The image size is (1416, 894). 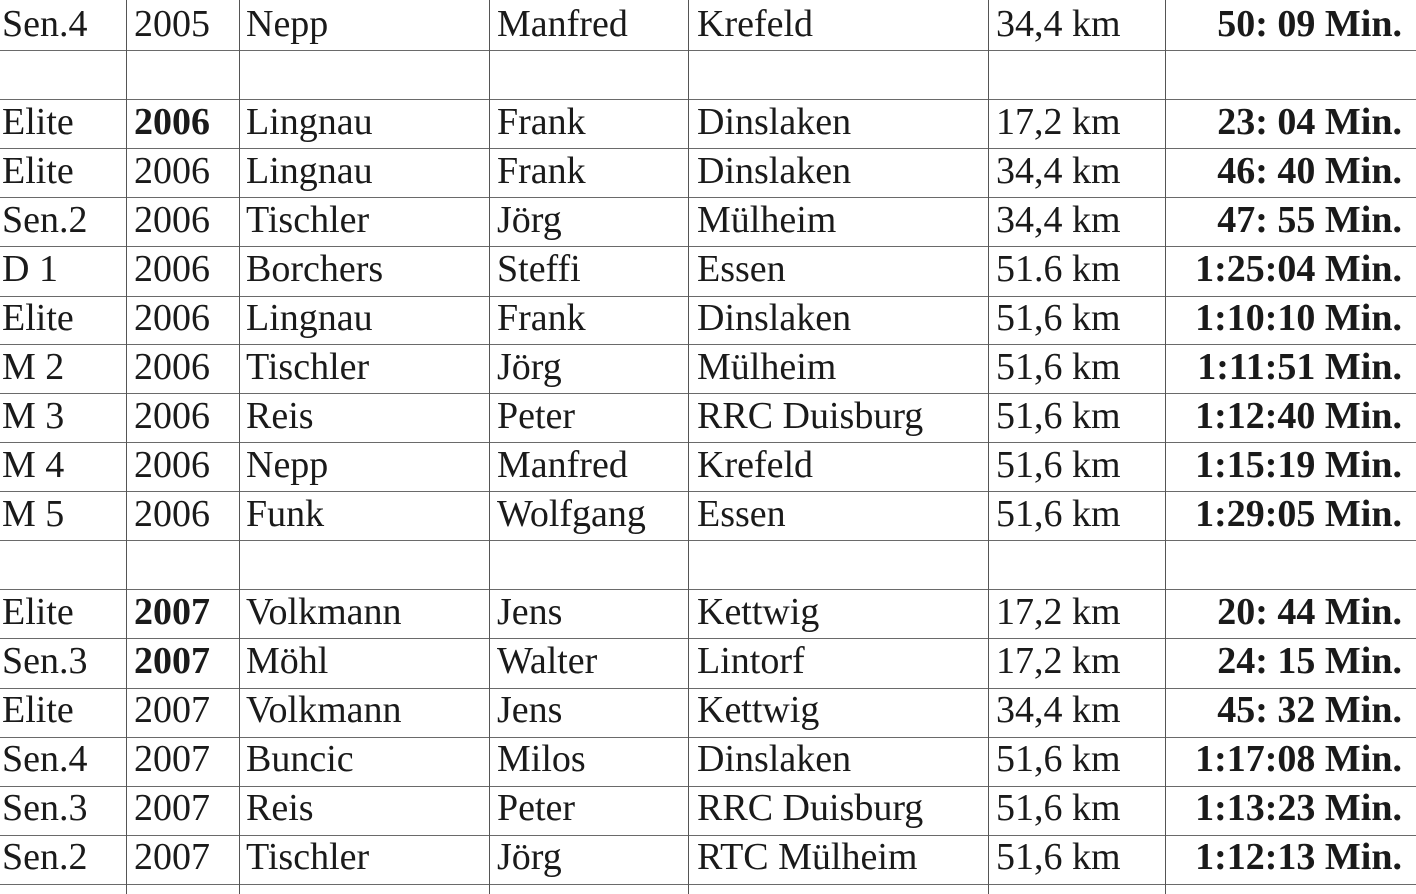 What do you see at coordinates (1058, 171) in the screenshot?
I see `distance-cell: 34,4 km` at bounding box center [1058, 171].